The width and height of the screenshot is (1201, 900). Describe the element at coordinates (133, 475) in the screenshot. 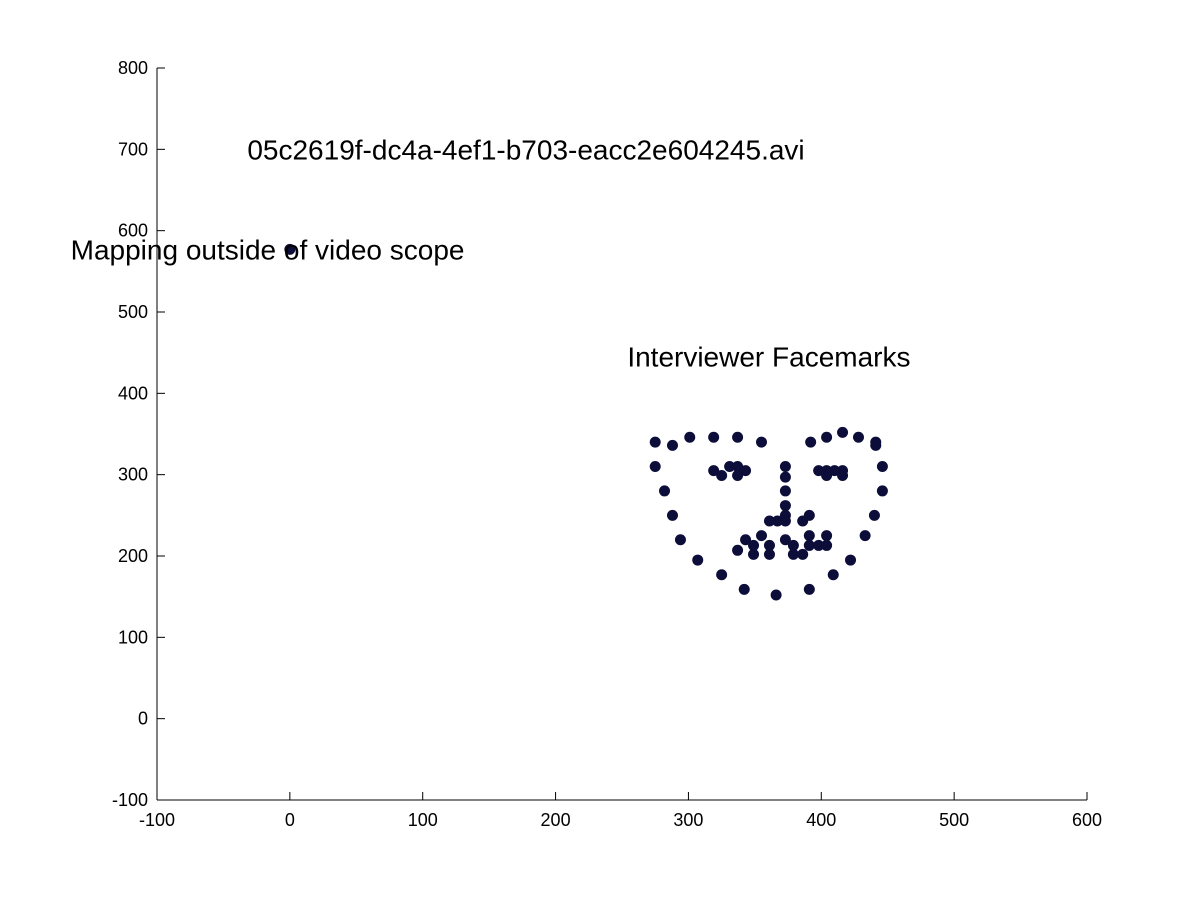

I see `y-tick-label: 300` at that location.